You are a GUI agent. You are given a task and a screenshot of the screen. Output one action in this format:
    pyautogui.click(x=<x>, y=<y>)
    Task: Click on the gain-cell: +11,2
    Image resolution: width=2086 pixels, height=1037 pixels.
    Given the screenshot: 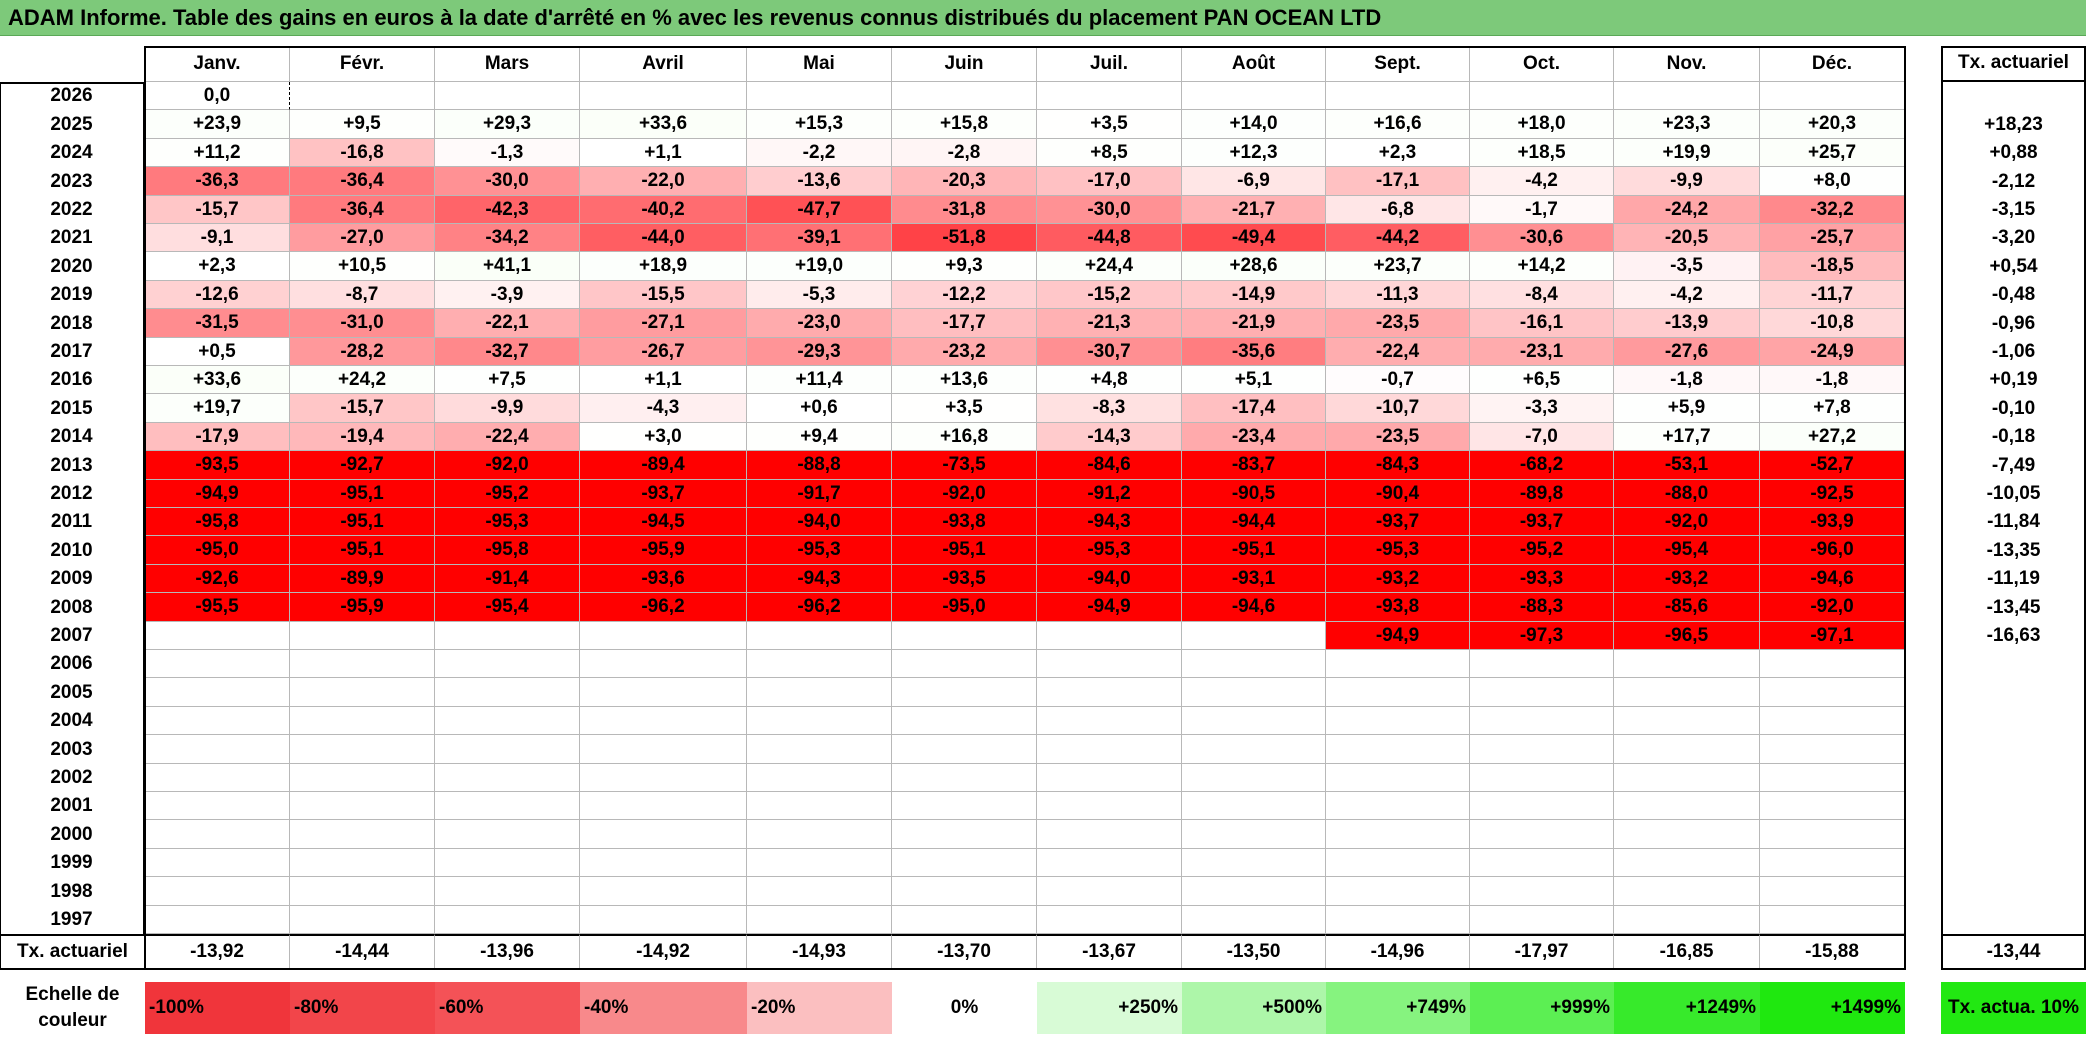 What is the action you would take?
    pyautogui.click(x=217, y=153)
    